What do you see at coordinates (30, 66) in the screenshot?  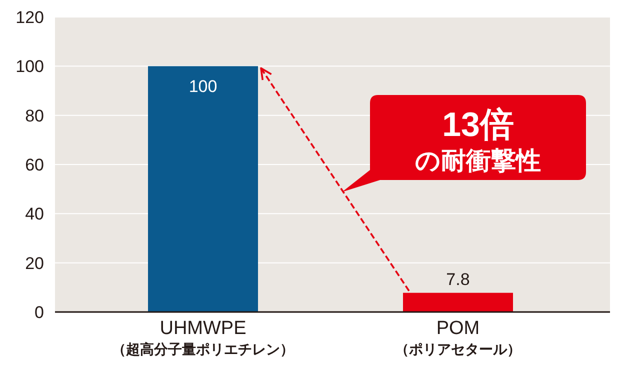 I see `y-tick-label: 100` at bounding box center [30, 66].